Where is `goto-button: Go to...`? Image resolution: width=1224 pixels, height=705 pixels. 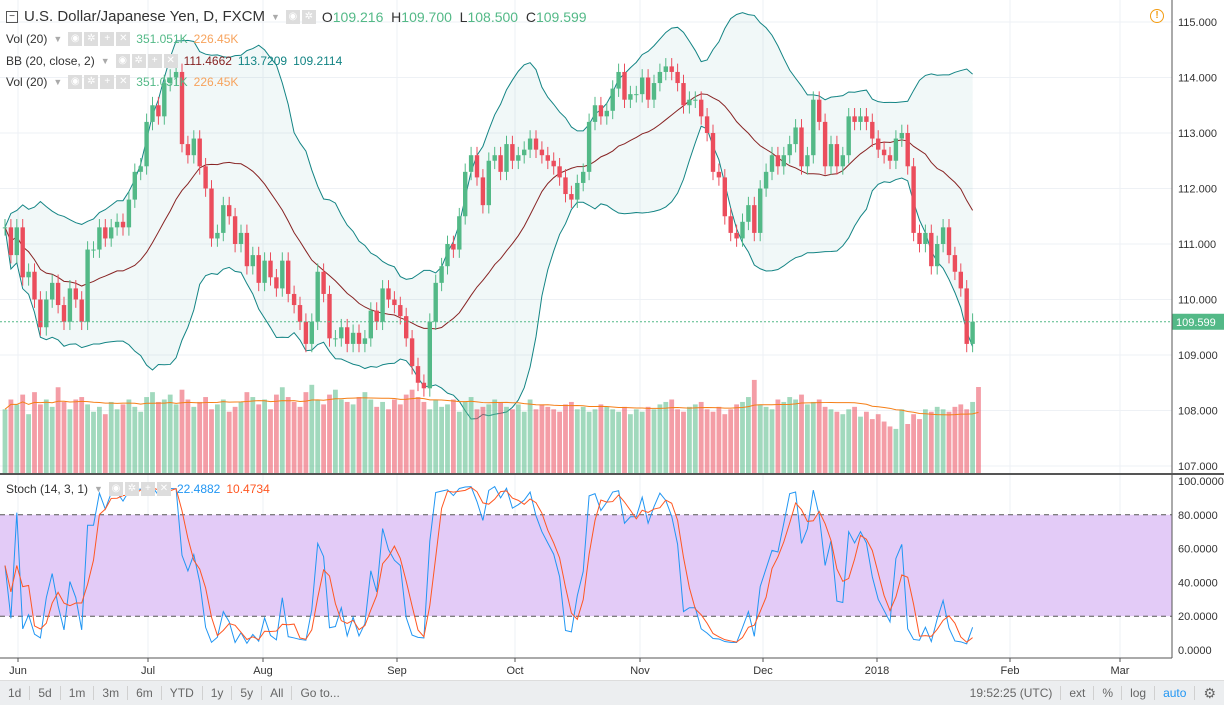 goto-button: Go to... is located at coordinates (320, 693).